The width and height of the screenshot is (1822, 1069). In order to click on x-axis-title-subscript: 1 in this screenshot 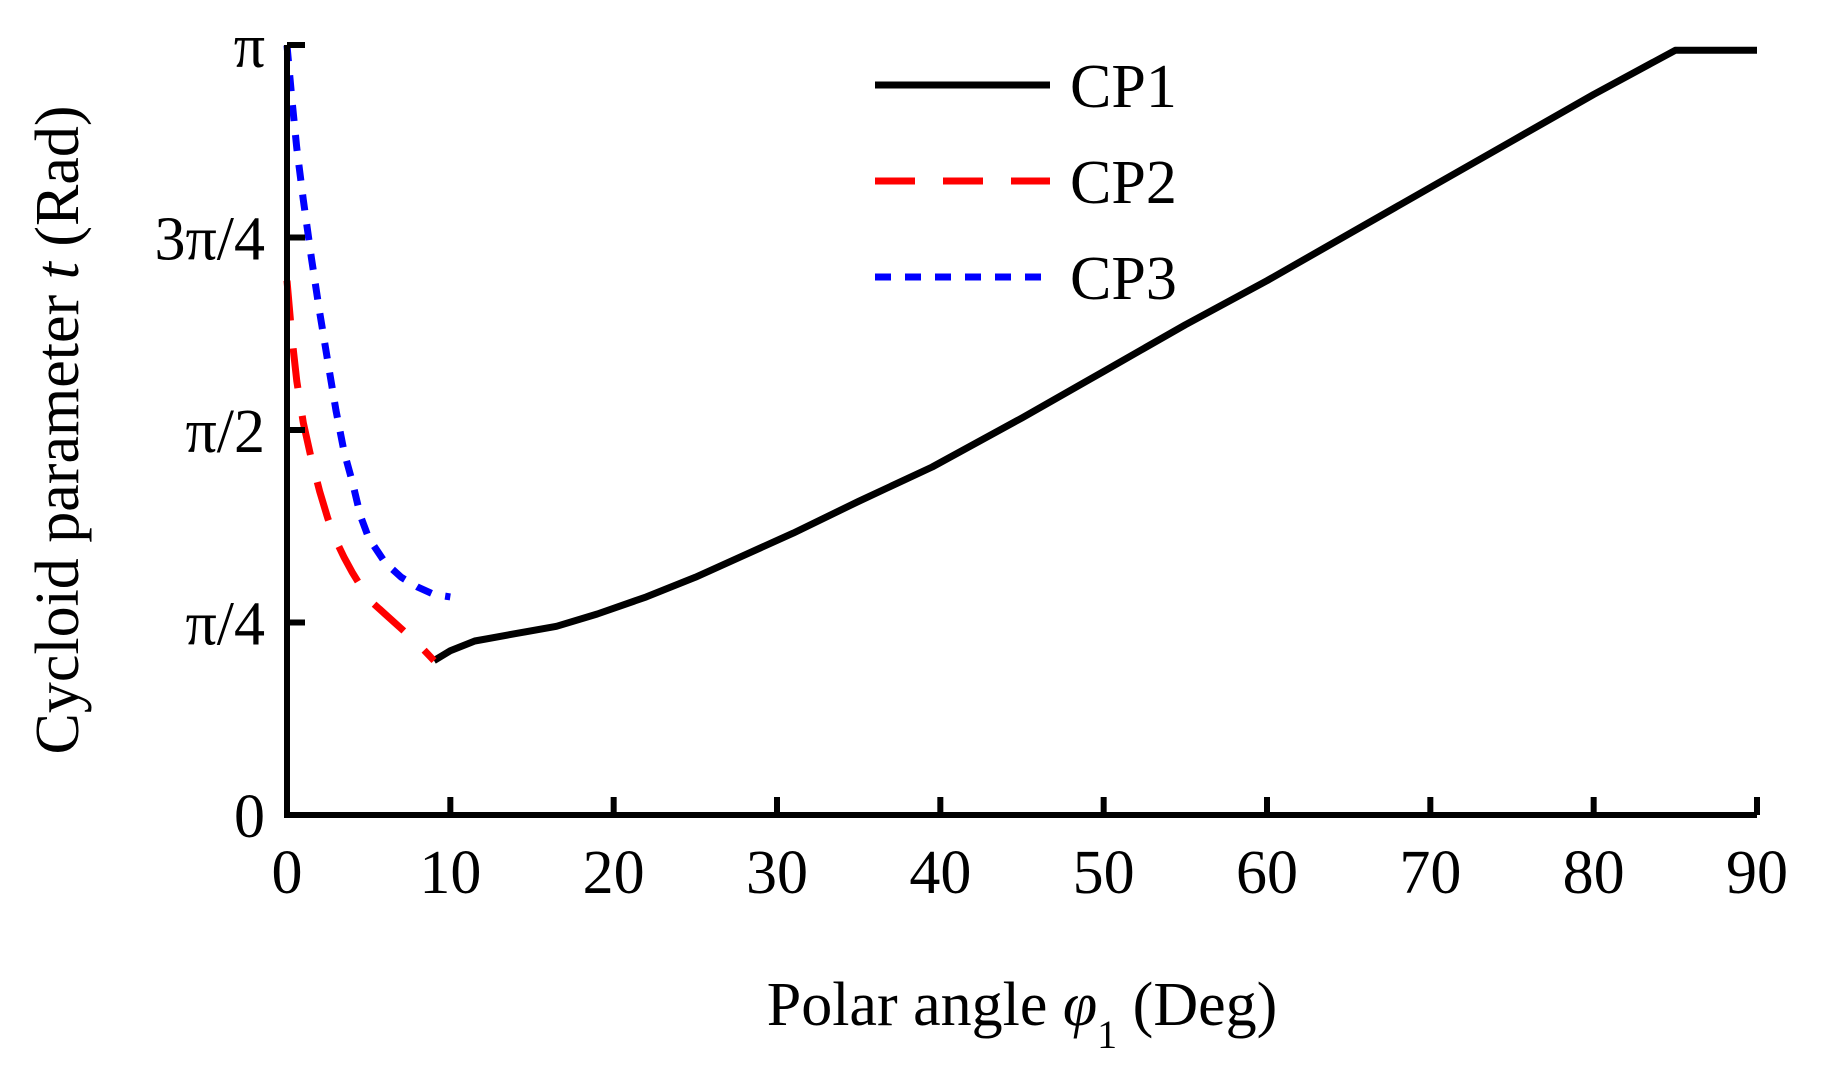, I will do `click(1107, 1034)`.